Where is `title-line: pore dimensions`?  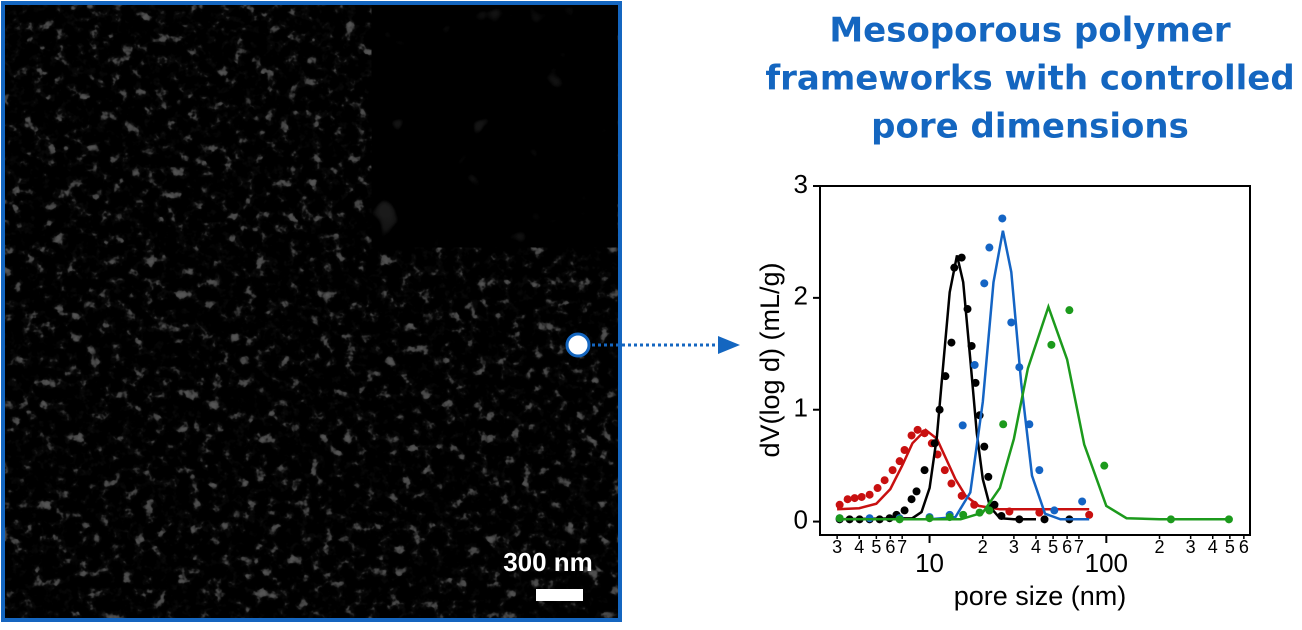
title-line: pore dimensions is located at coordinates (1030, 127).